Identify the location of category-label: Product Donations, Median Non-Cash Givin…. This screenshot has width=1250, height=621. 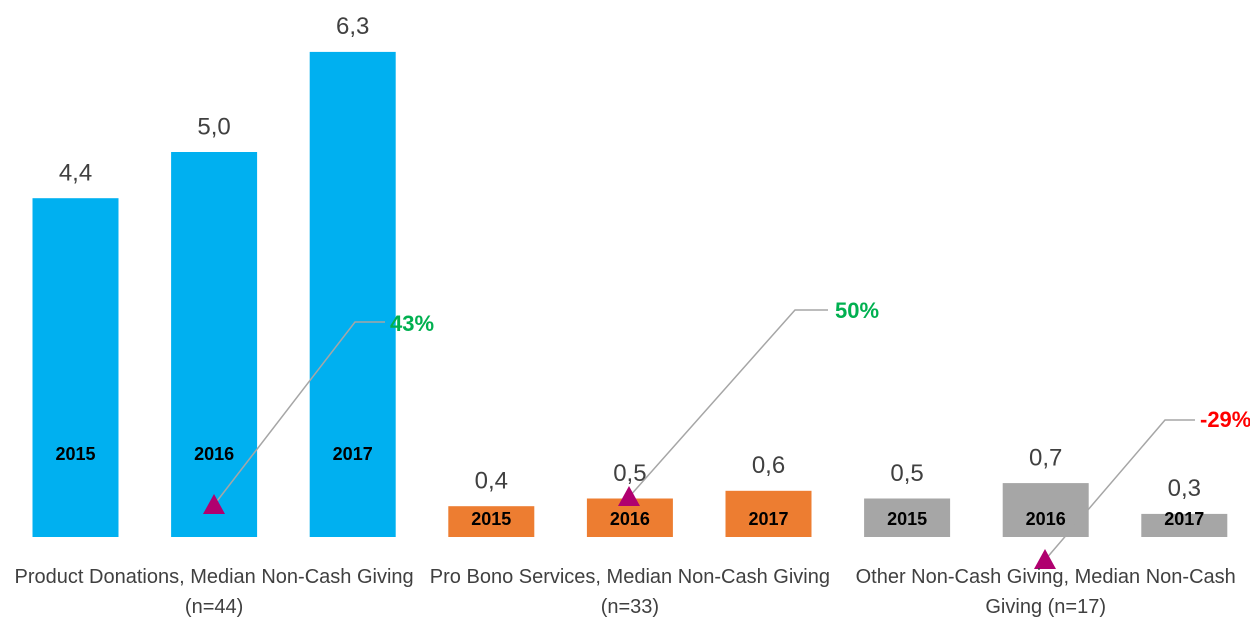
(214, 592).